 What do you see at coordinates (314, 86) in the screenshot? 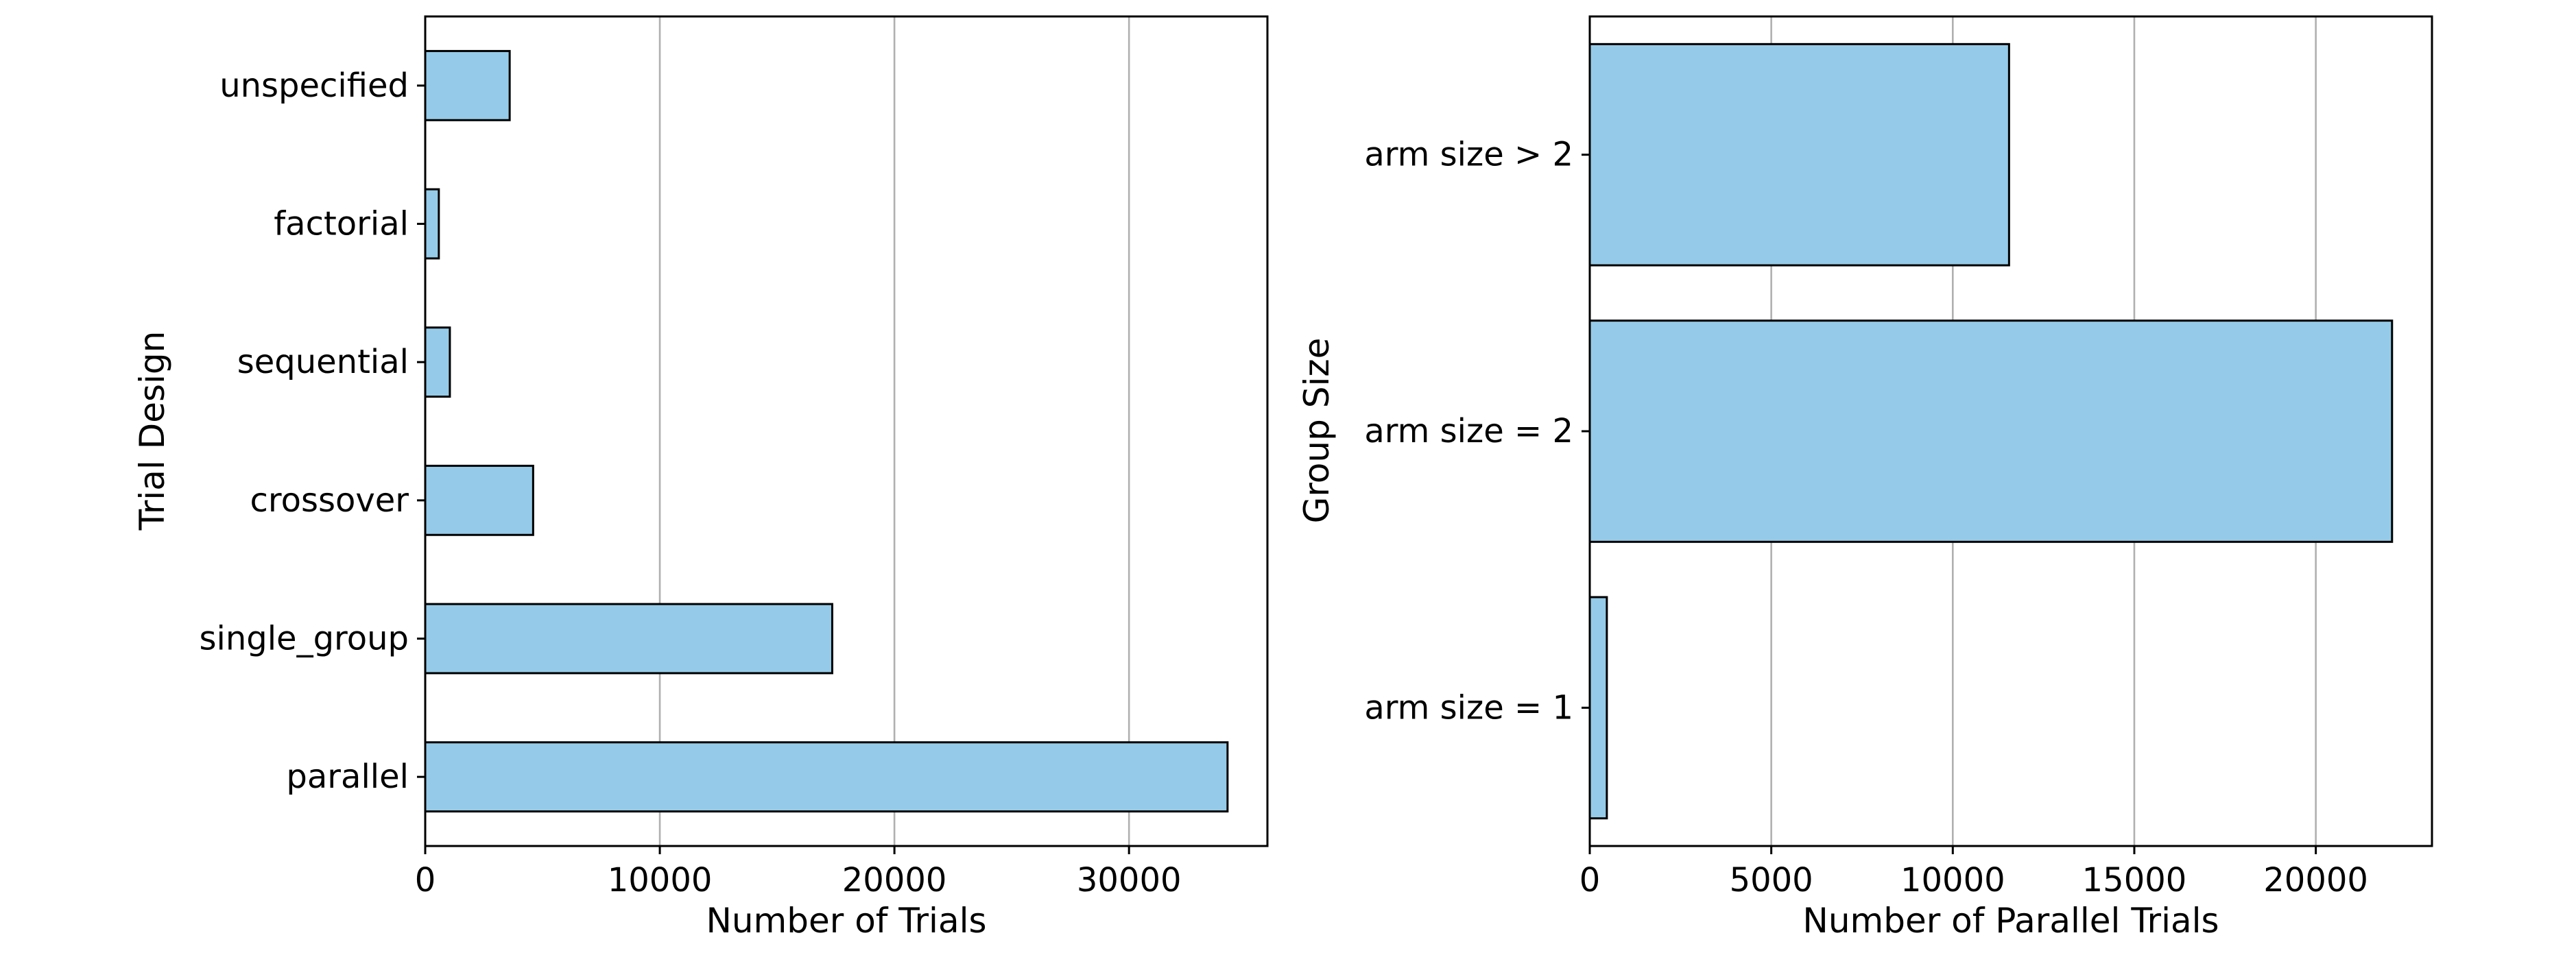
I see `y-tick-label: unspecified` at bounding box center [314, 86].